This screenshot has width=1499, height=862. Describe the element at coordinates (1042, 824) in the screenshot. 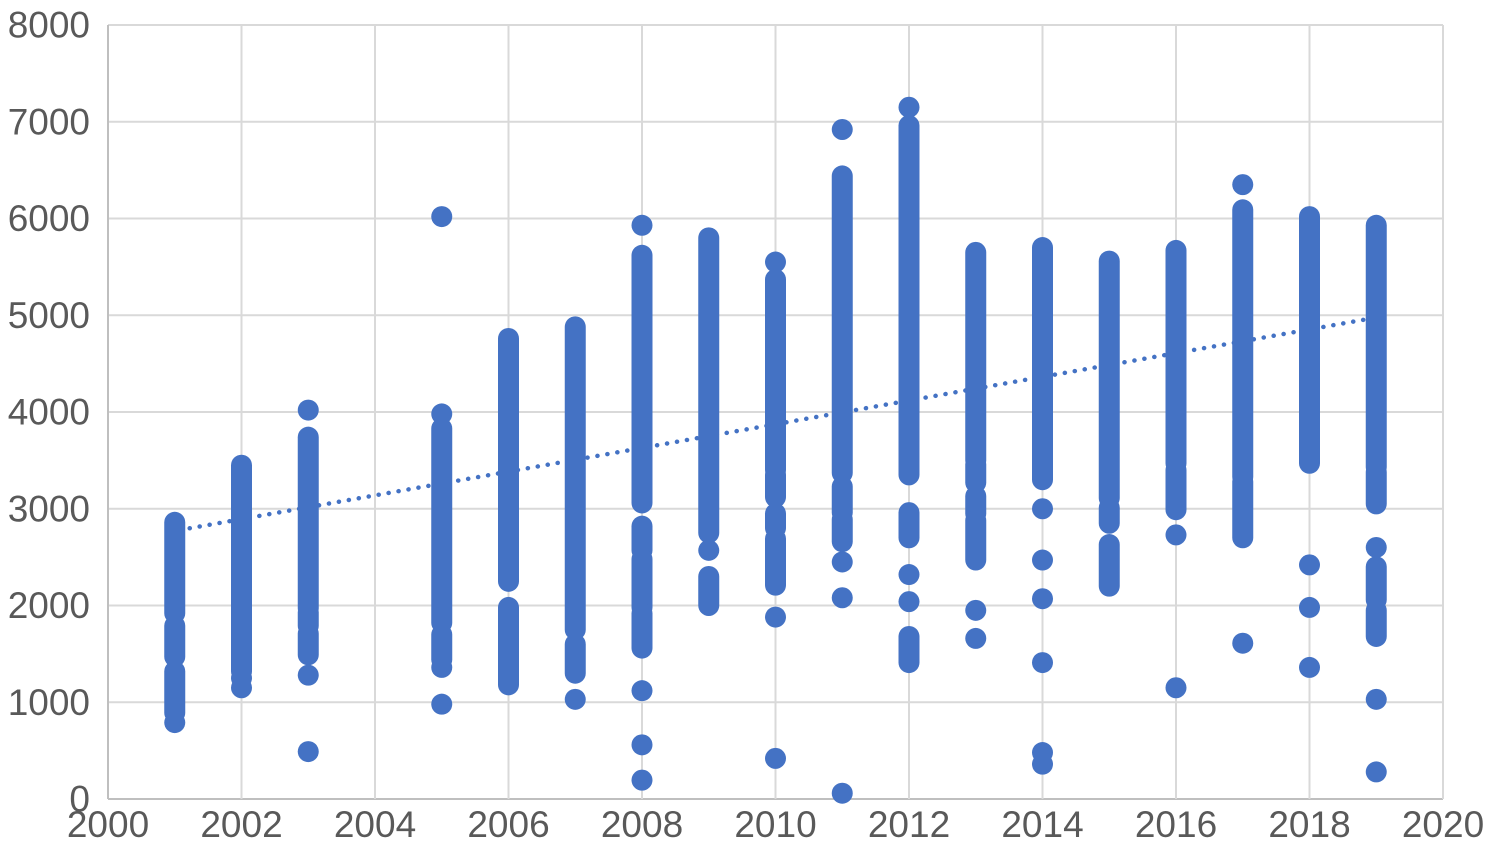

I see `x-axis-tick-label: 2014` at that location.